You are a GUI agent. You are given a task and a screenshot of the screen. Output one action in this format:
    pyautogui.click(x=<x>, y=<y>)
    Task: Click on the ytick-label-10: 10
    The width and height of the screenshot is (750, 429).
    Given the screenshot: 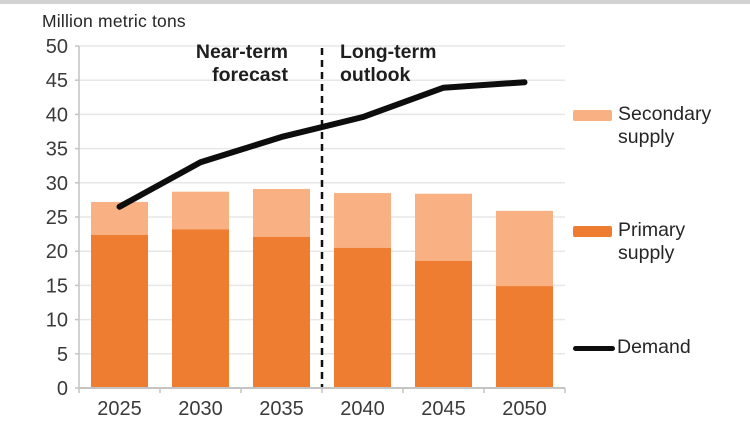 What is the action you would take?
    pyautogui.click(x=57, y=321)
    